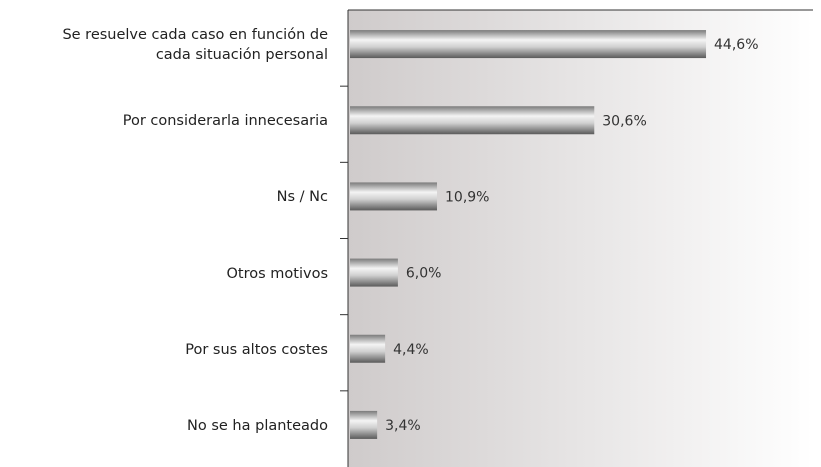  Describe the element at coordinates (624, 121) in the screenshot. I see `value-label: 30,6%` at that location.